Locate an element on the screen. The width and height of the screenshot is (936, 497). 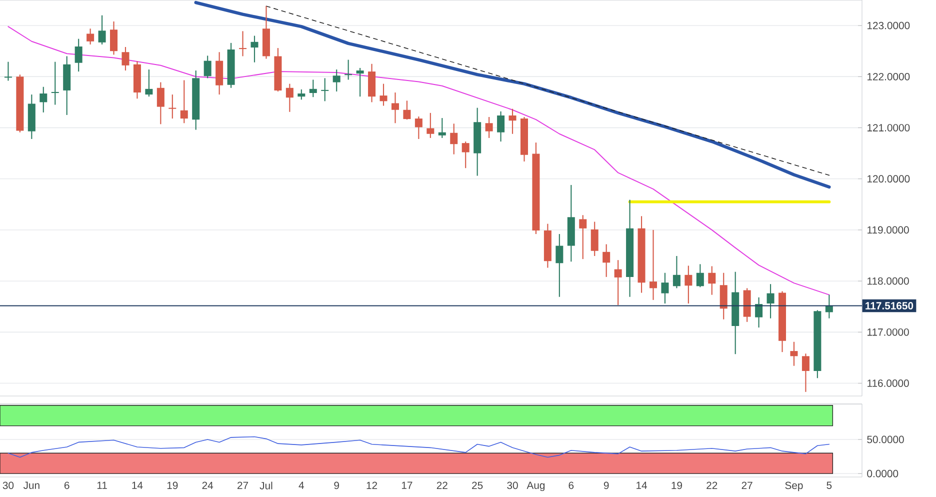
y-tick-label: 119.0000 is located at coordinates (888, 230).